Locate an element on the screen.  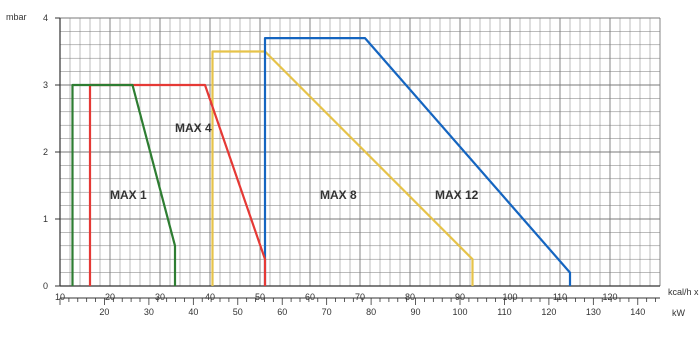
x-tick-label: 50 is located at coordinates (260, 297).